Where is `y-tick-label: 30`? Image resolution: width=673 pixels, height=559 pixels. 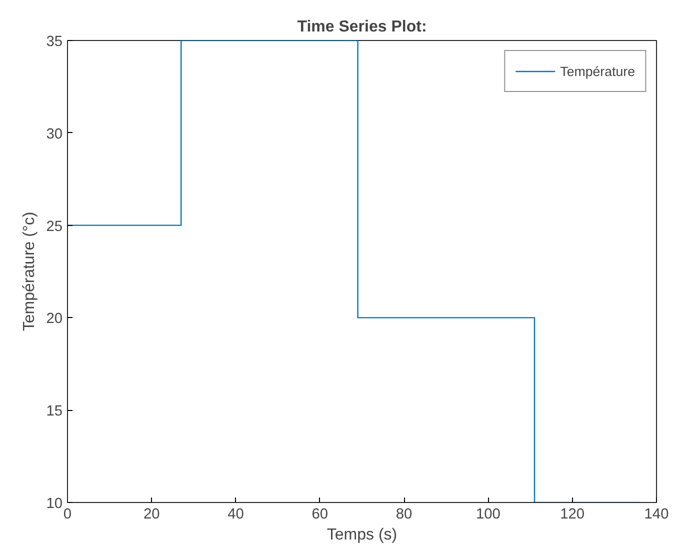
y-tick-label: 30 is located at coordinates (54, 134).